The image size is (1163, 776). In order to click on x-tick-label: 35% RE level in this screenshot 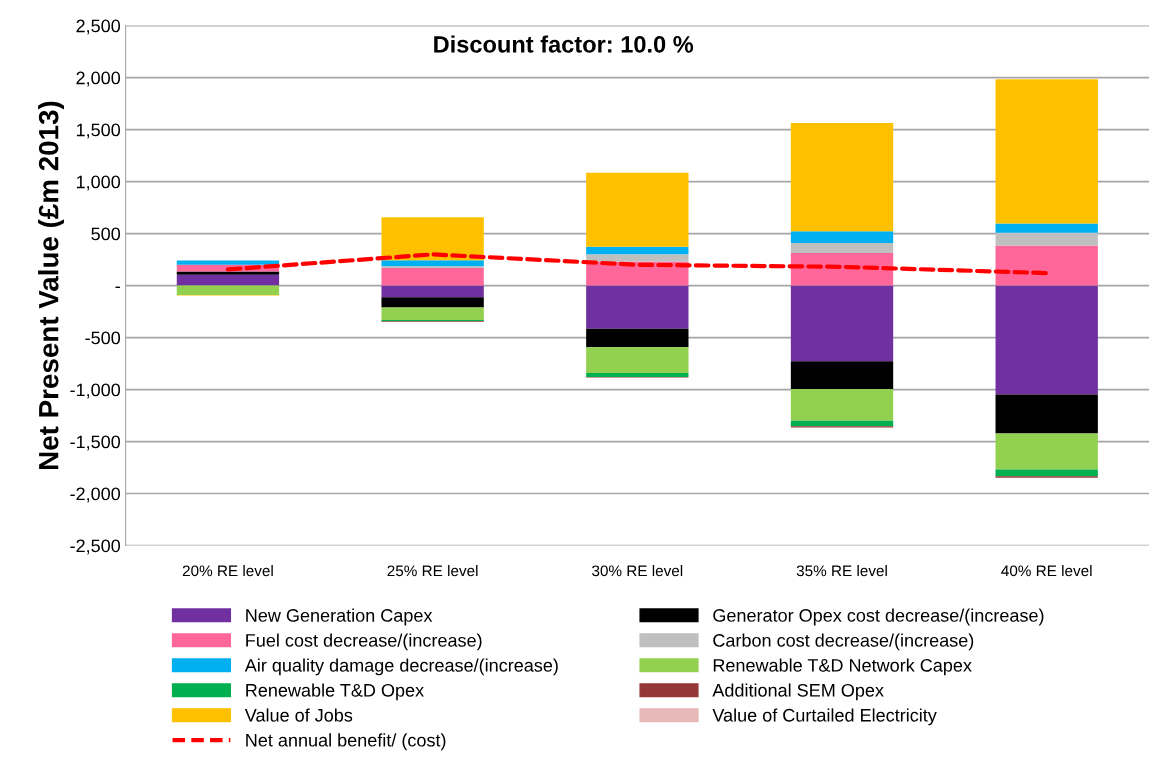, I will do `click(841, 570)`.